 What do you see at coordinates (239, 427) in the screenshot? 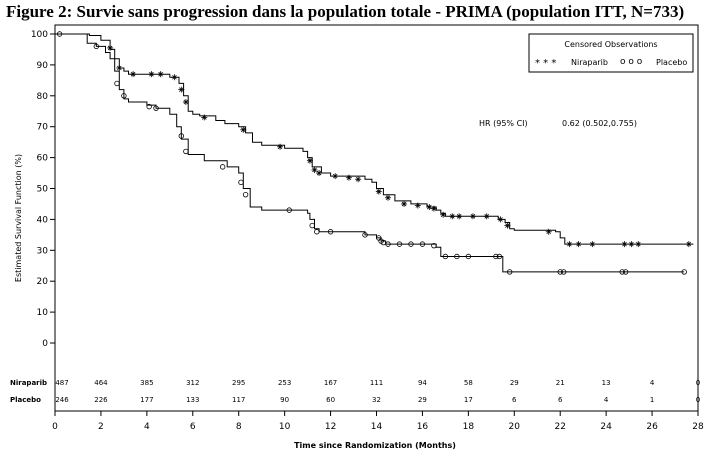
I see `x-tick-label: 8` at bounding box center [239, 427].